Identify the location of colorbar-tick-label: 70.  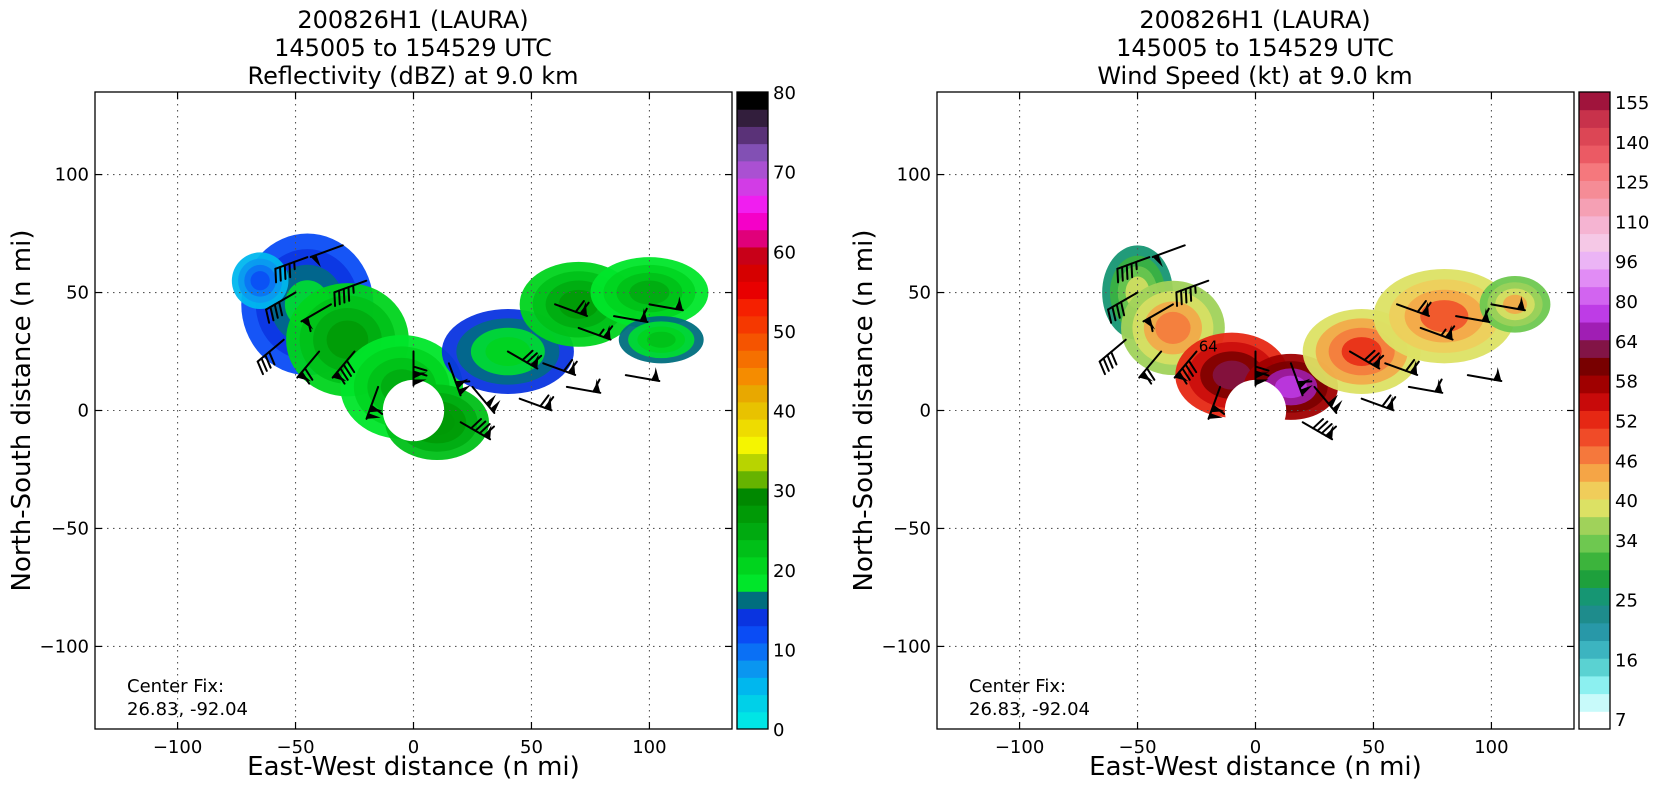
(784, 173).